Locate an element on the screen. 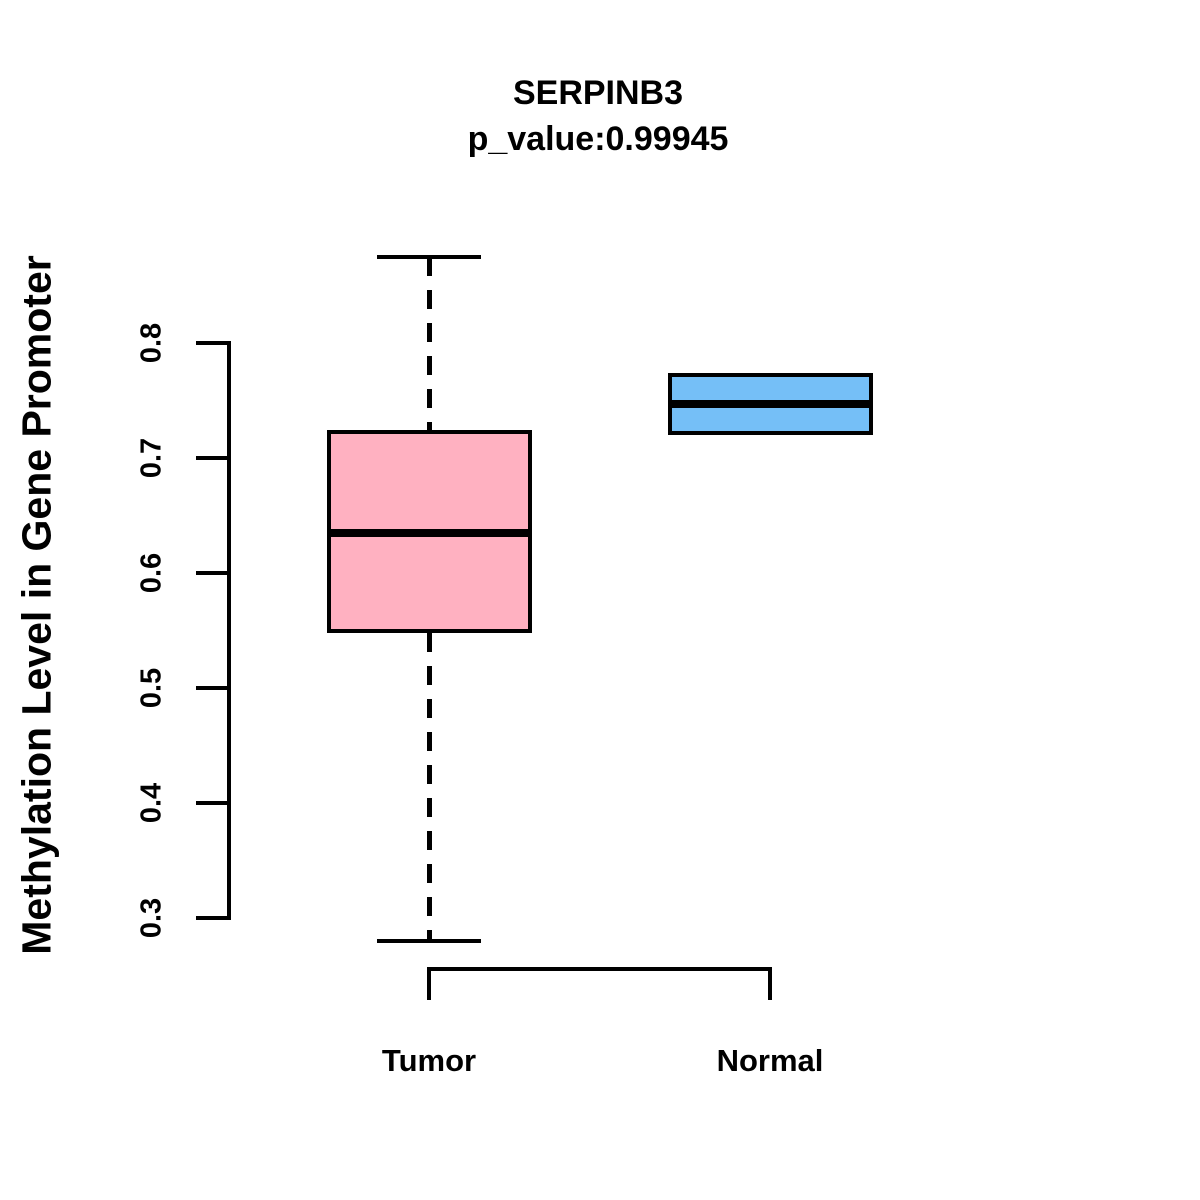 This screenshot has width=1200, height=1200. chart-title-block: SERPINB3 p_value:0.99945 is located at coordinates (598, 116).